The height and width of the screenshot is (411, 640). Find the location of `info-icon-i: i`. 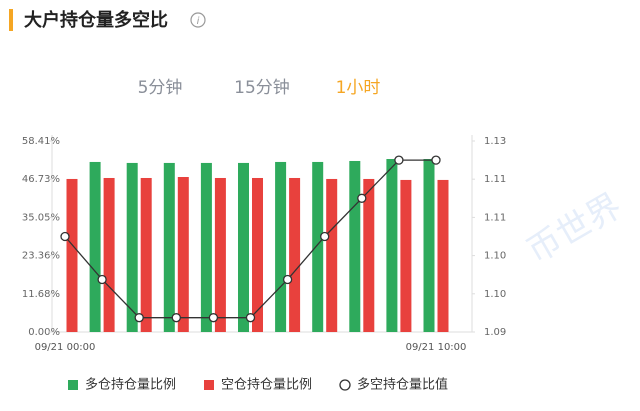

info-icon-i: i is located at coordinates (198, 21).